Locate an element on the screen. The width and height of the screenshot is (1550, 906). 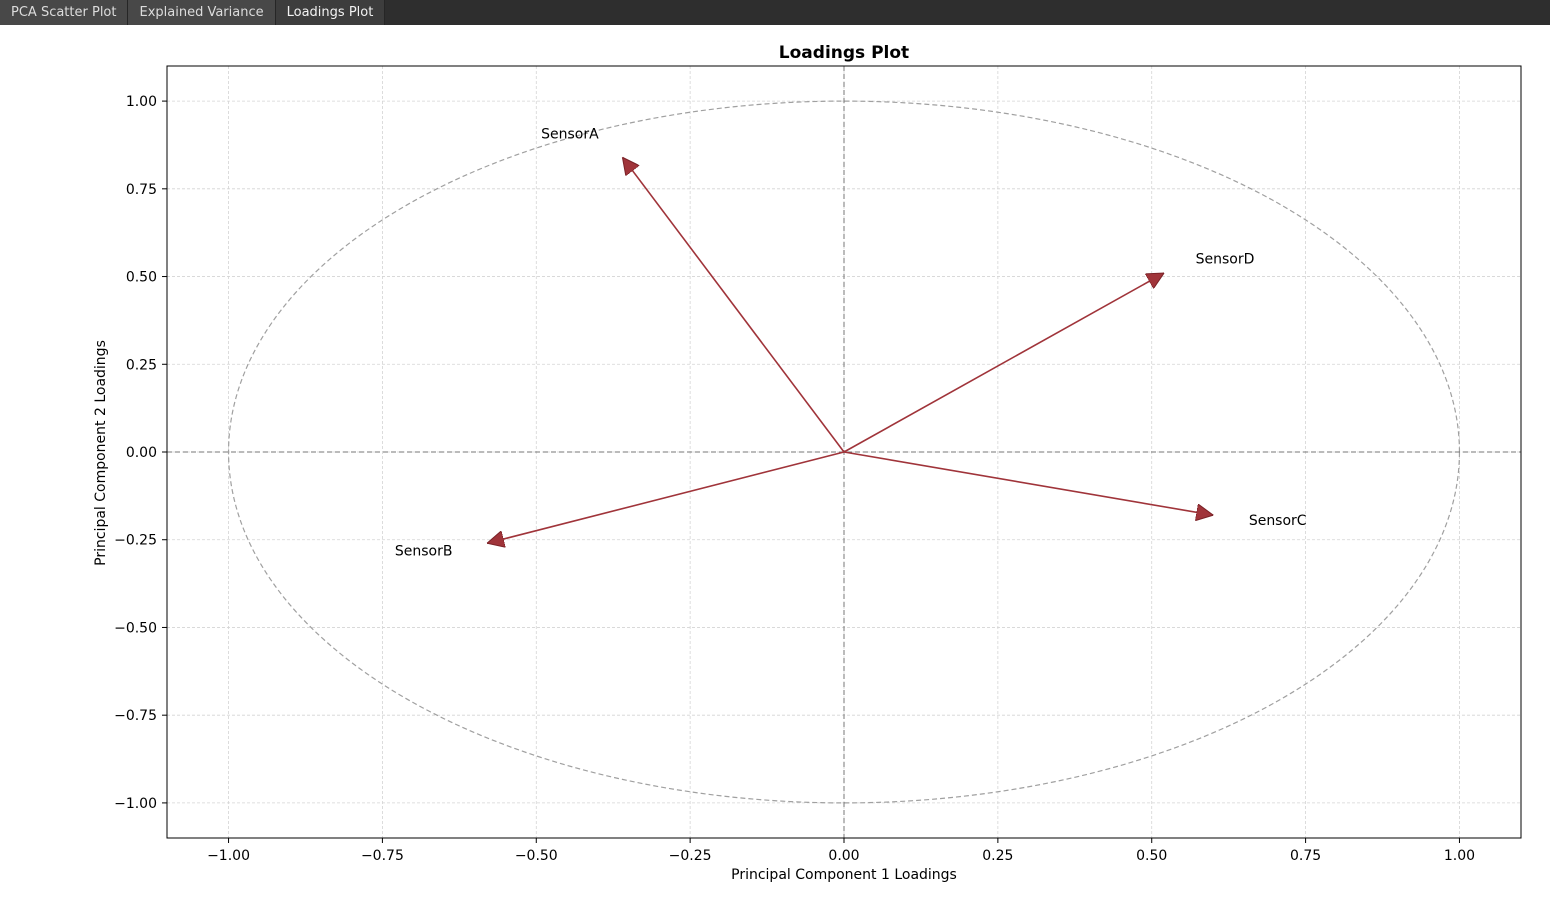
loading-label-sensord: SensorD is located at coordinates (1225, 260).